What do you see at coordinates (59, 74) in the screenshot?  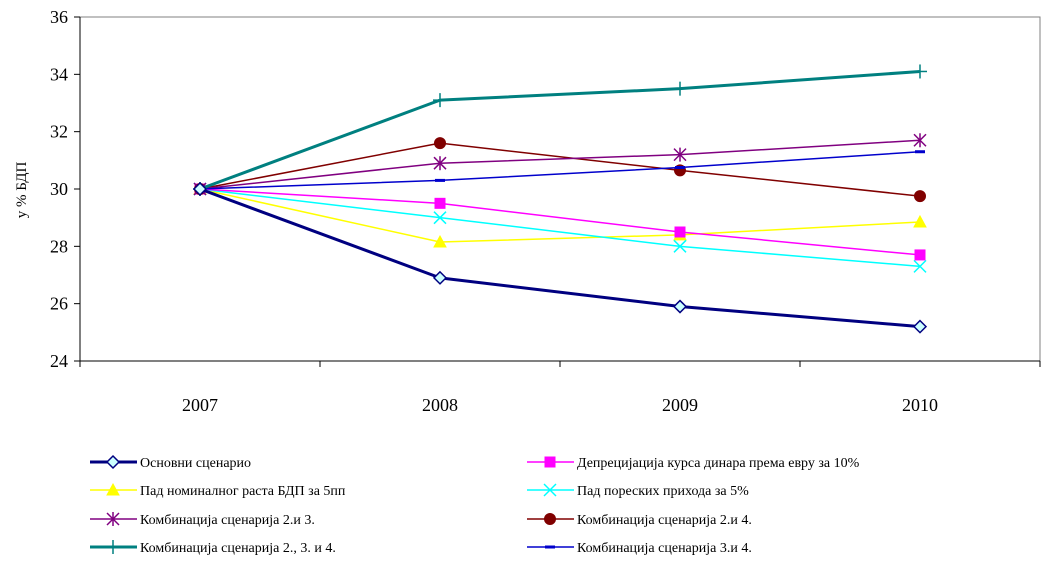 I see `y-tick-label: 34` at bounding box center [59, 74].